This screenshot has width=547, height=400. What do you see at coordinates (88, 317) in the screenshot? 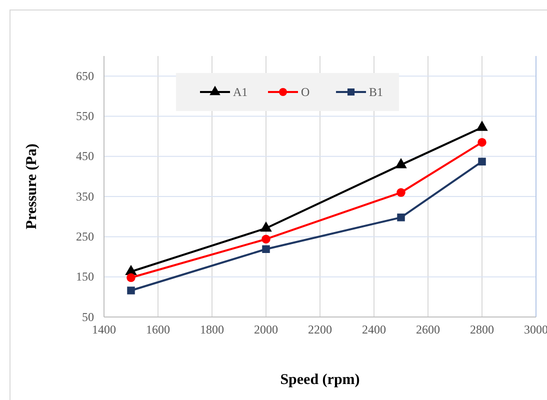
I see `y-tick-label: 50` at bounding box center [88, 317].